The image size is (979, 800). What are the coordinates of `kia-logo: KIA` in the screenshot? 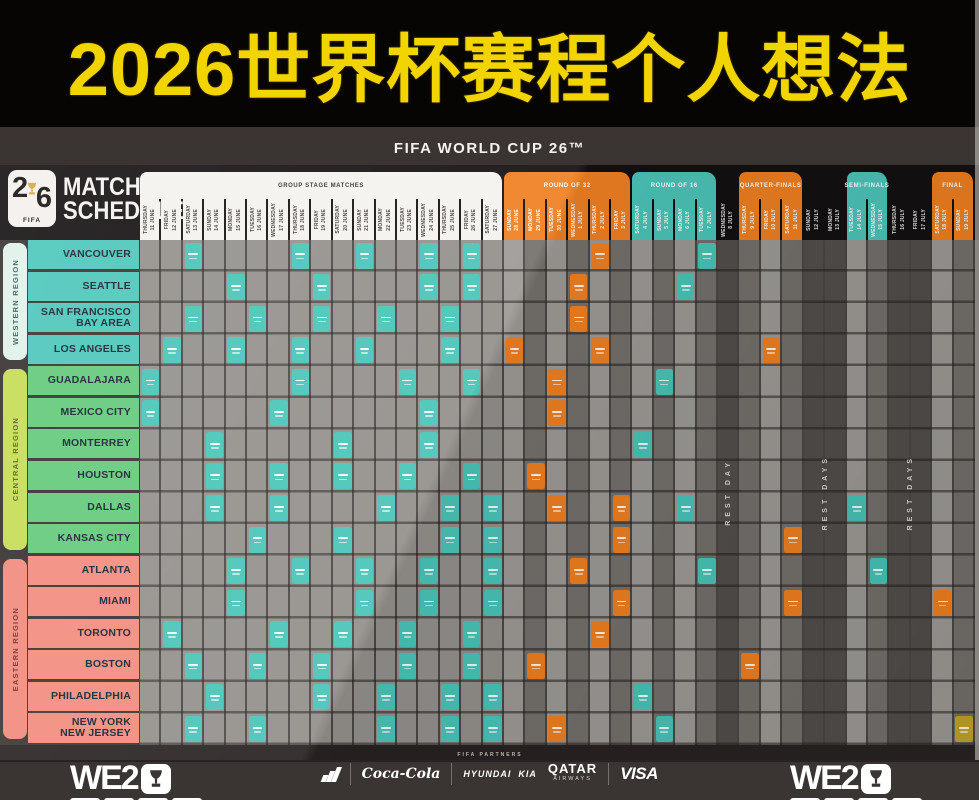 It's located at (527, 774).